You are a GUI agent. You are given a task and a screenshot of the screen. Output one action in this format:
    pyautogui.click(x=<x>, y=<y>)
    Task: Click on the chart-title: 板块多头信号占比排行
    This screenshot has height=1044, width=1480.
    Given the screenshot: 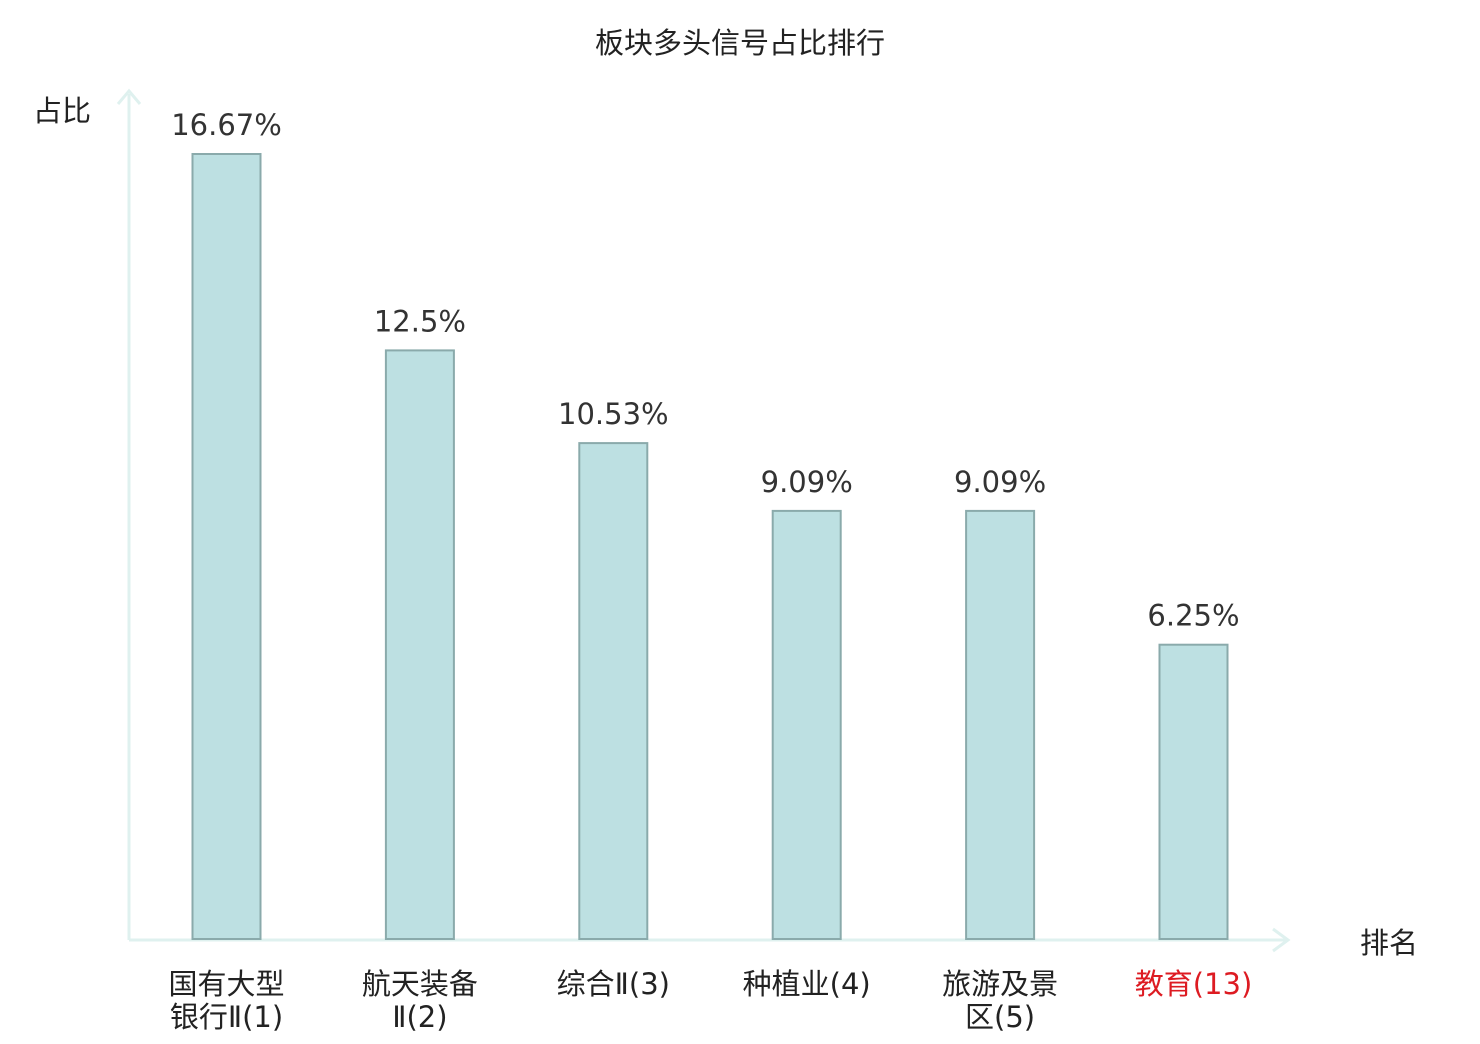 What is the action you would take?
    pyautogui.click(x=740, y=43)
    